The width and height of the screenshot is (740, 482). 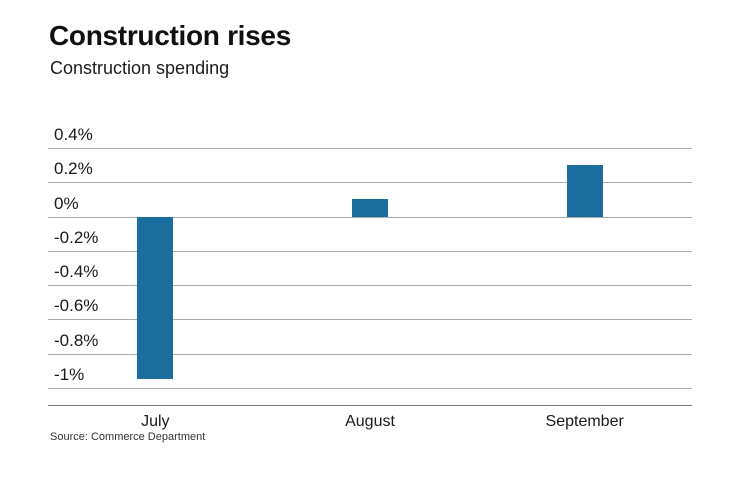 I want to click on source-note: Source: Commerce Department, so click(x=128, y=437).